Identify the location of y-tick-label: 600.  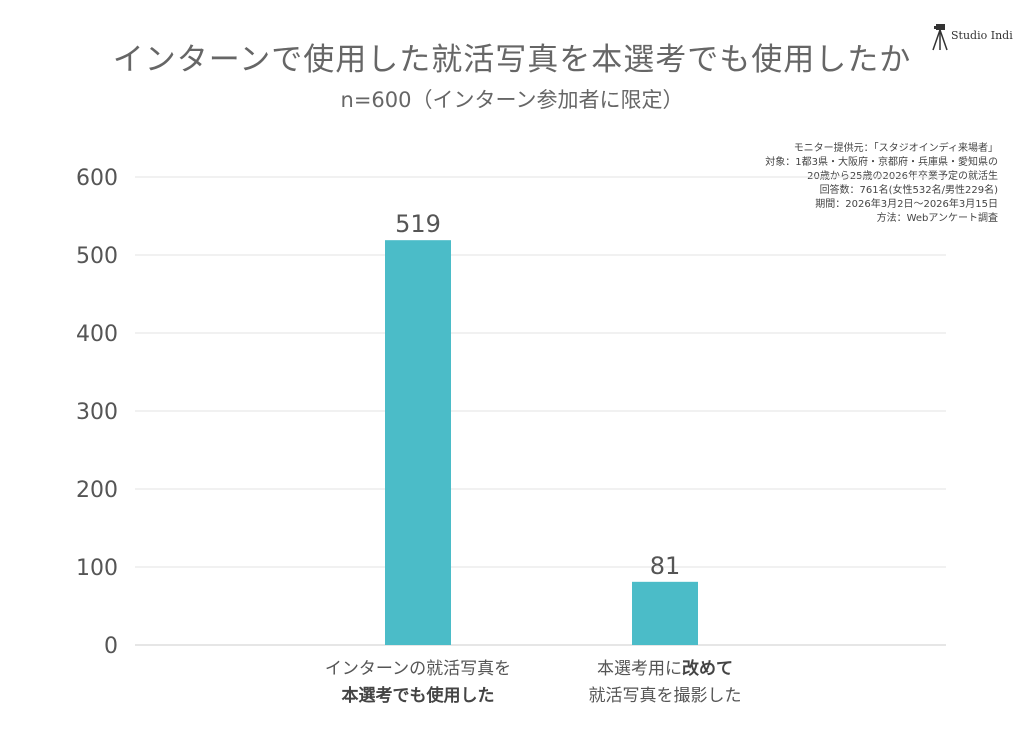
(97, 178).